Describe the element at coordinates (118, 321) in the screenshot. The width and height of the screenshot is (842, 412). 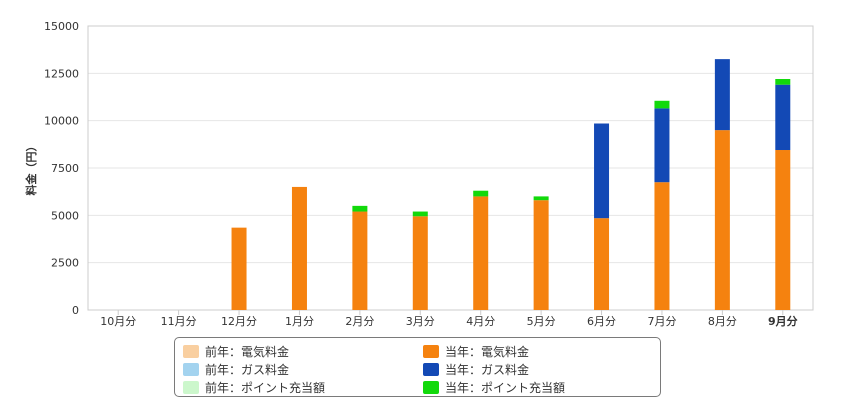
I see `x-tick-label: 10月分` at that location.